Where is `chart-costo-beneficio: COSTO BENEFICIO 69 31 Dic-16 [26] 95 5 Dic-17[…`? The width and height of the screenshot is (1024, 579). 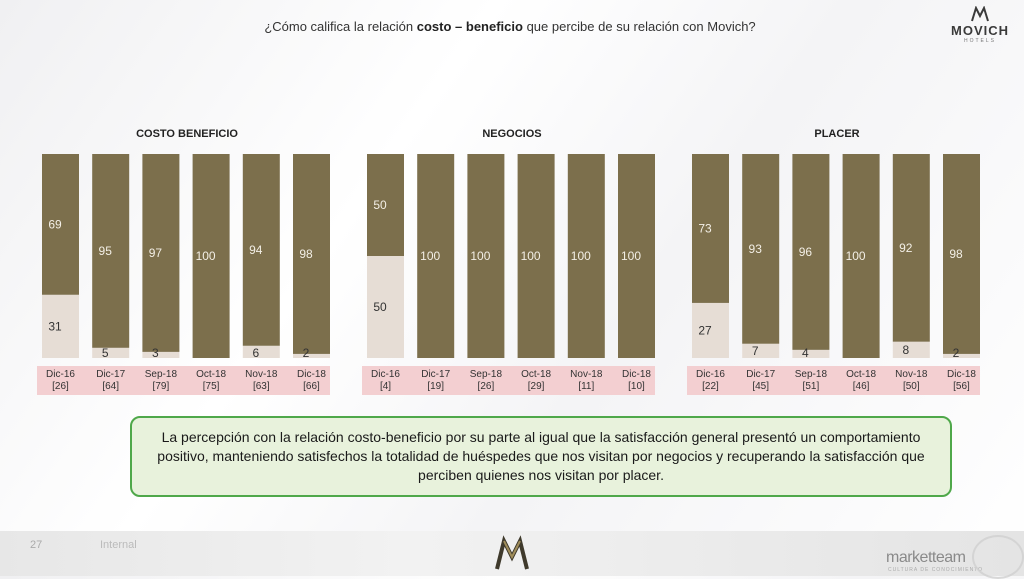
chart-costo-beneficio: COSTO BENEFICIO 69 31 Dic-16 [26] 95 5 Dic-17[… is located at coordinates (187, 260).